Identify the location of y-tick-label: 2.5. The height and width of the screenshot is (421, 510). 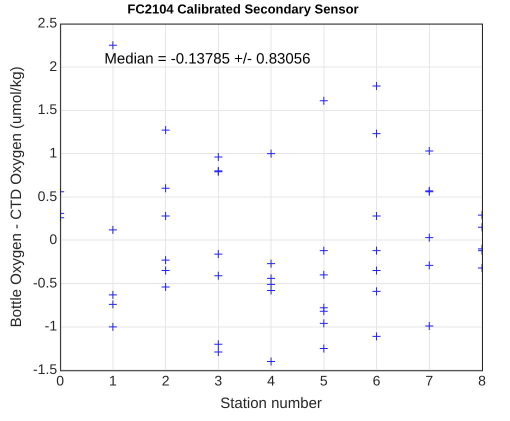
(48, 22).